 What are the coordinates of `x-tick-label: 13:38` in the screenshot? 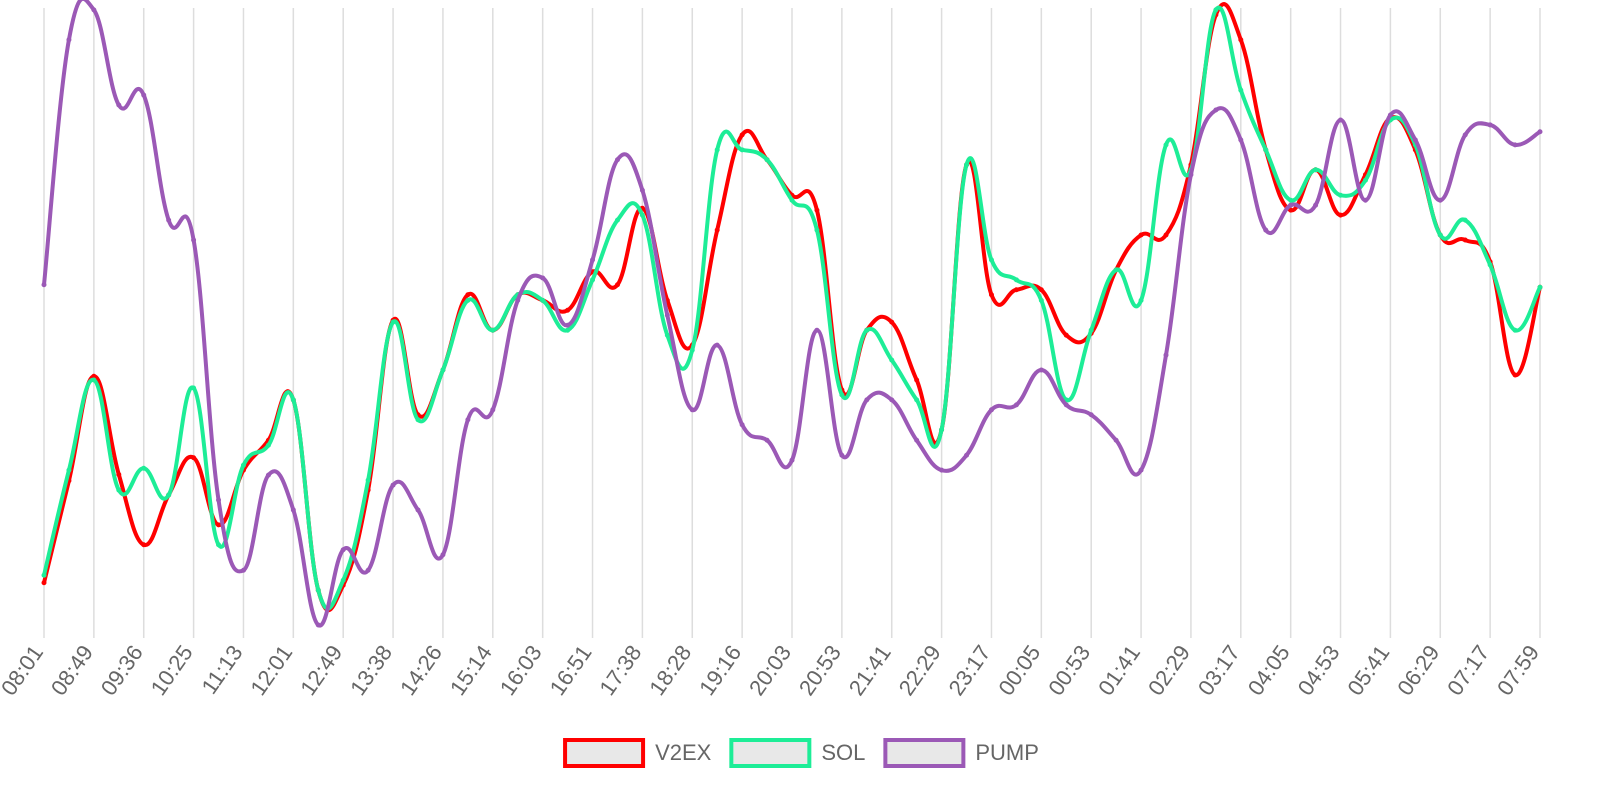 It's located at (371, 670).